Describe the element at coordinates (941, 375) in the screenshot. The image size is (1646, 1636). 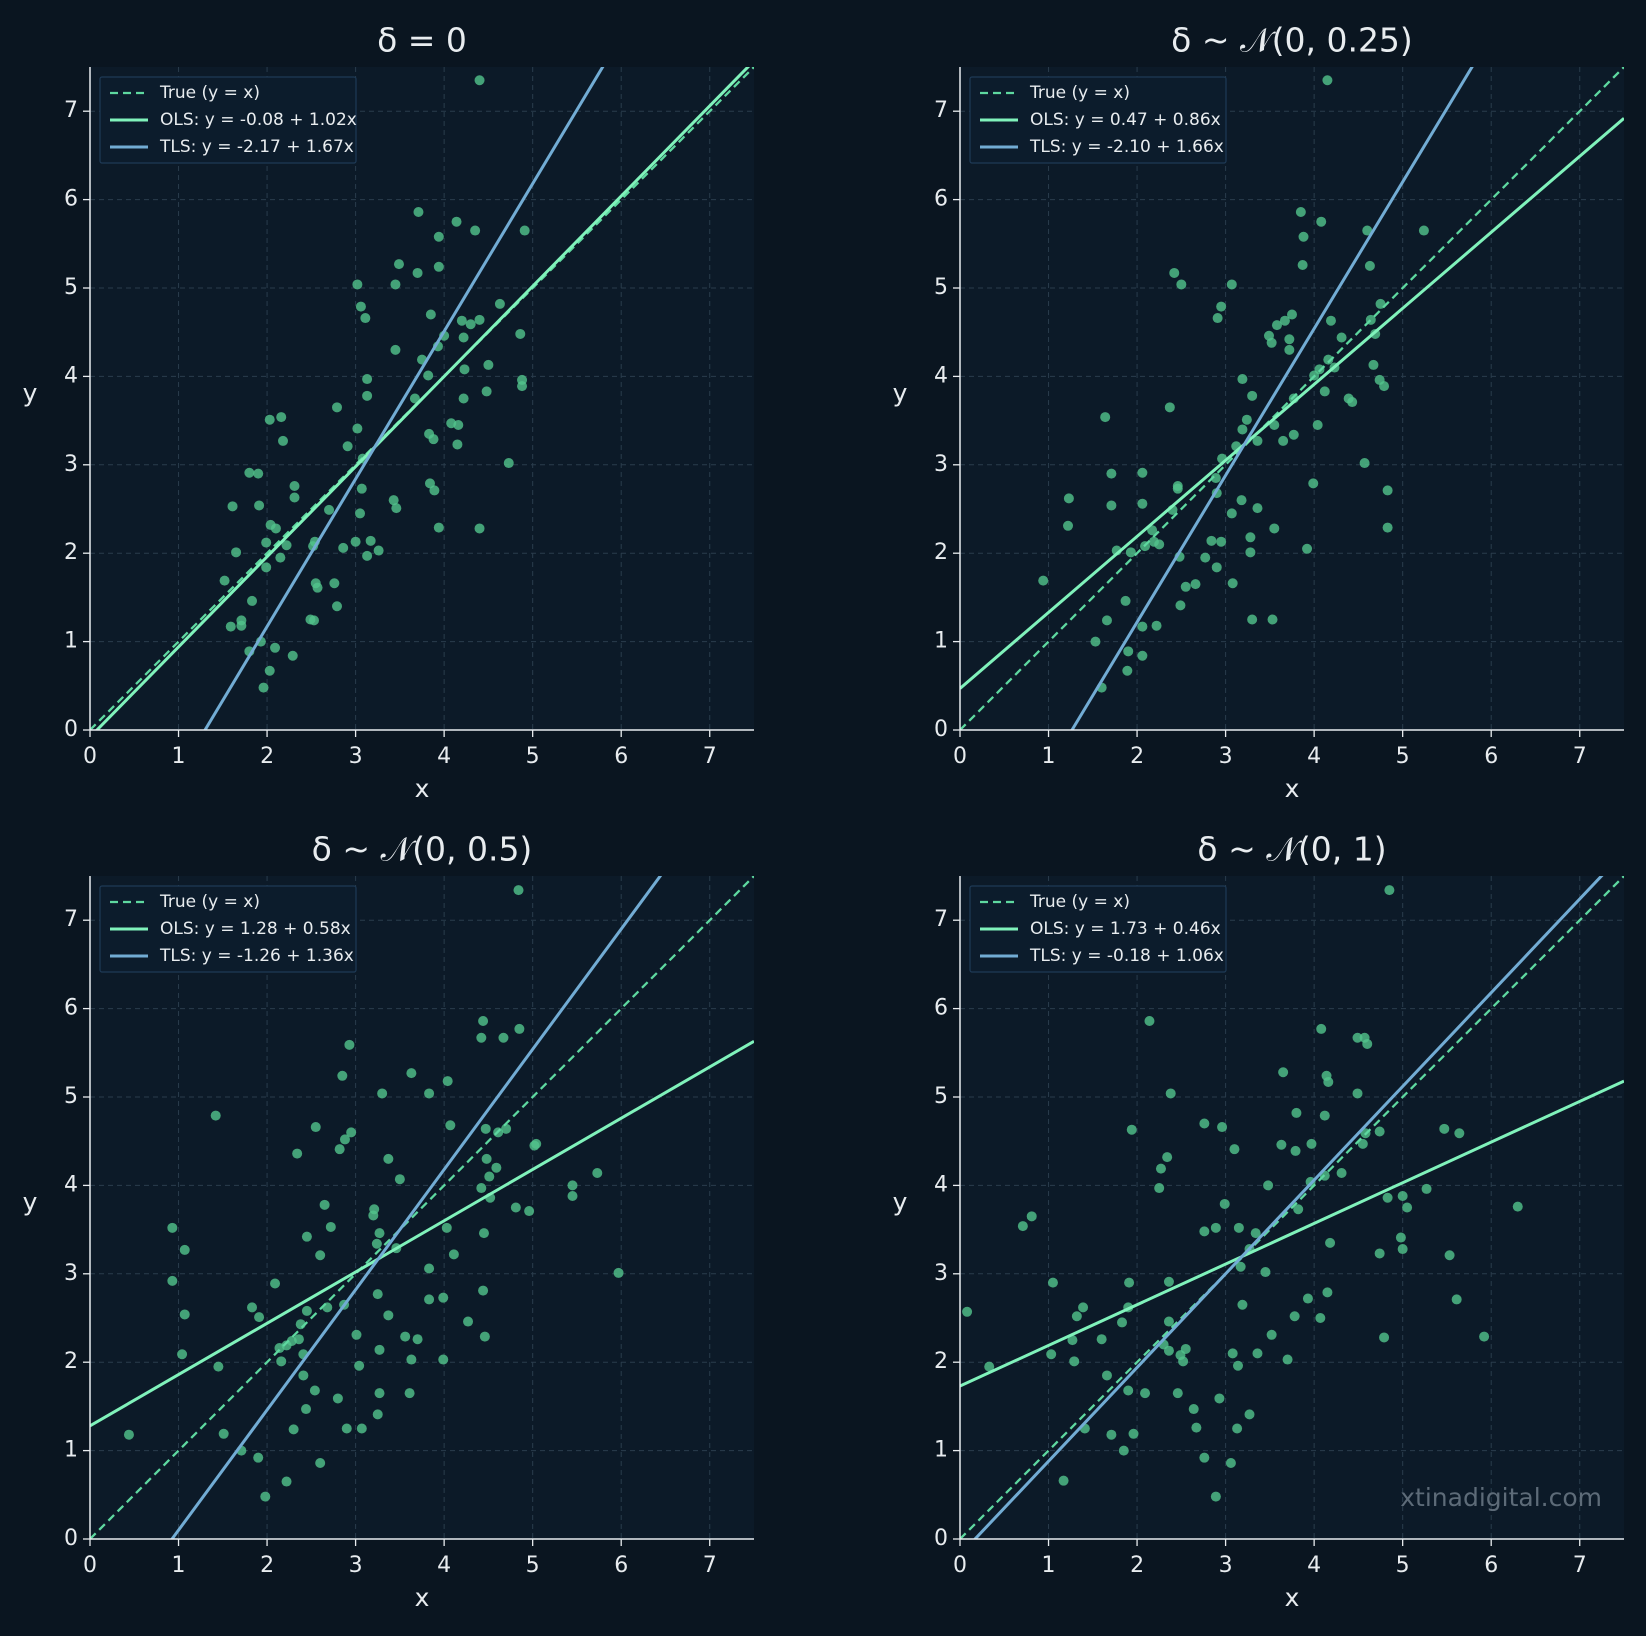
I see `y-tick-label: 4` at that location.